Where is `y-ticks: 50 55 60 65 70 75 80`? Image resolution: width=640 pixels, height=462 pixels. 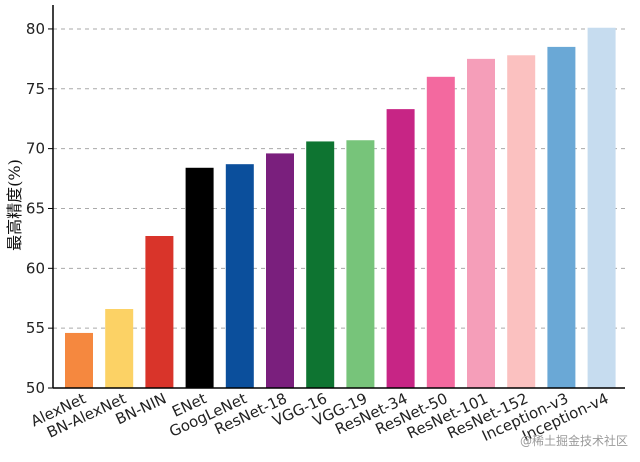 y-ticks: 50 55 60 65 70 75 80 is located at coordinates (39, 208).